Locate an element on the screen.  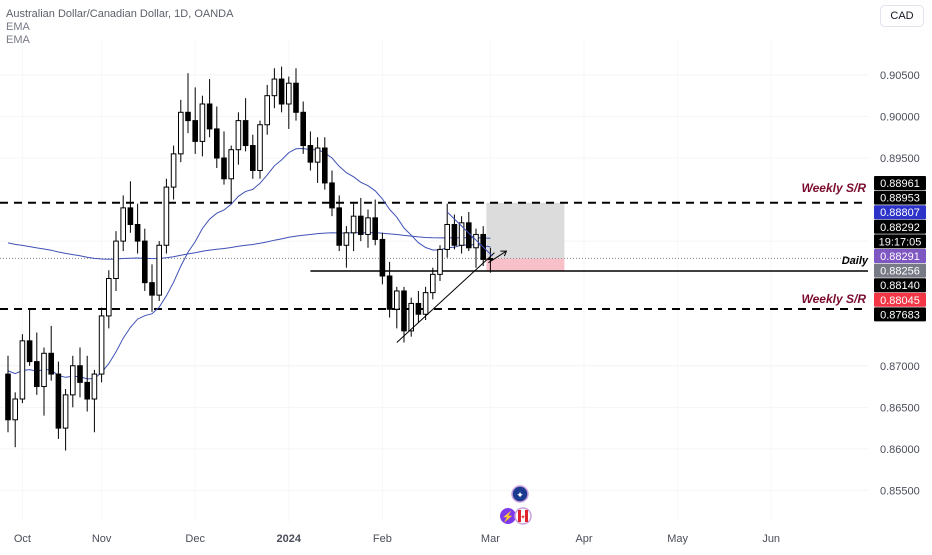
time-tick-label: Jun is located at coordinates (771, 539).